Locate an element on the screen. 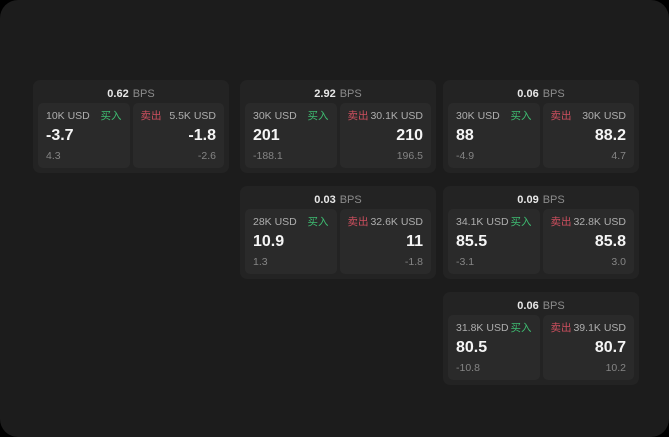 The width and height of the screenshot is (669, 437). sell-price: 85.8 is located at coordinates (610, 241).